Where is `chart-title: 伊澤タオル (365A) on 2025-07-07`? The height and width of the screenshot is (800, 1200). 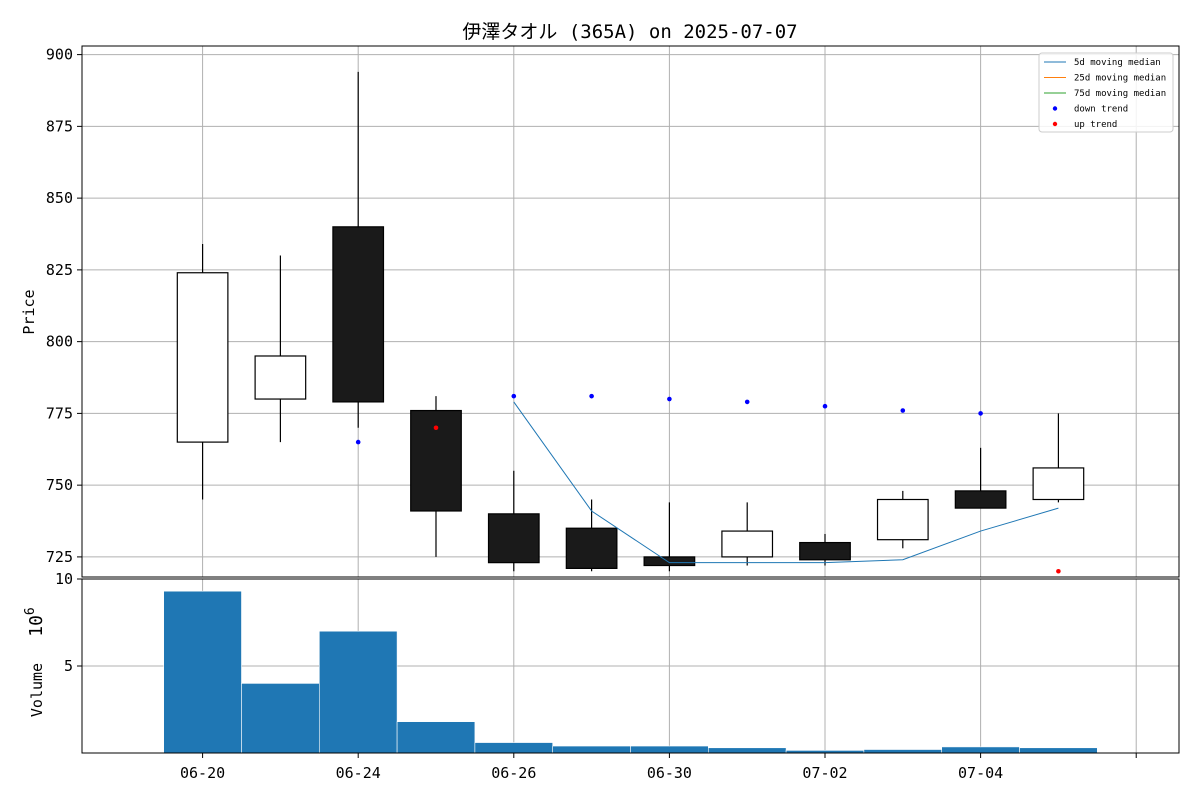
chart-title: 伊澤タオル (365A) on 2025-07-07 is located at coordinates (629, 32).